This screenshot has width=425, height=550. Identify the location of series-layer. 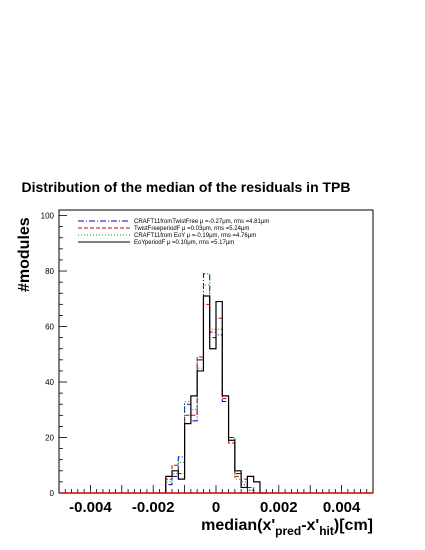
(216, 383).